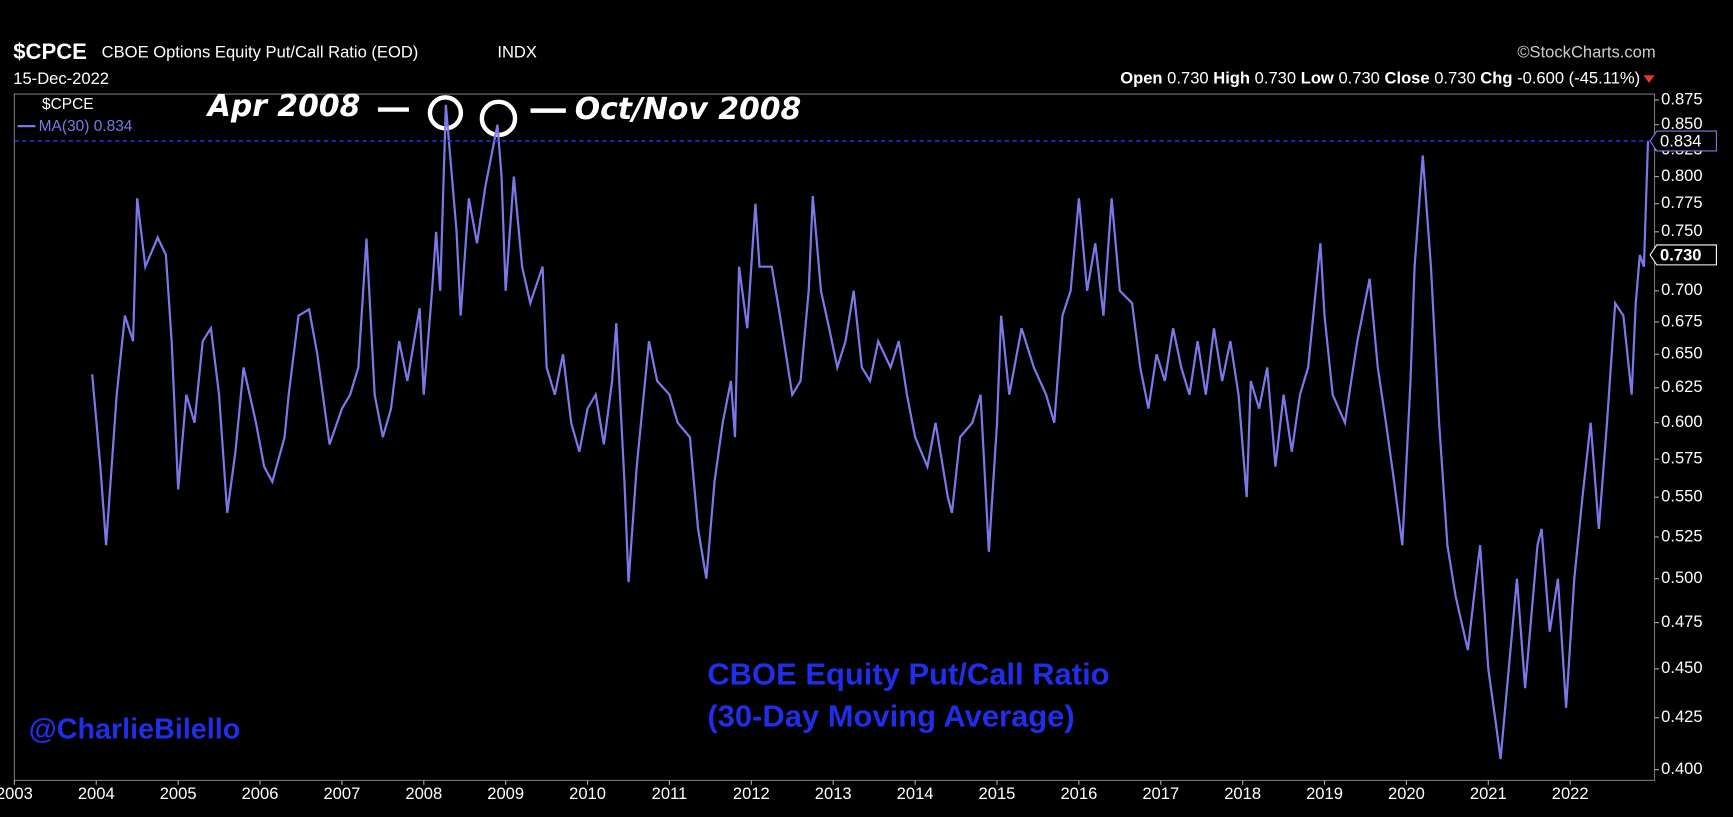  What do you see at coordinates (1406, 793) in the screenshot?
I see `x-tick-label: 2020` at bounding box center [1406, 793].